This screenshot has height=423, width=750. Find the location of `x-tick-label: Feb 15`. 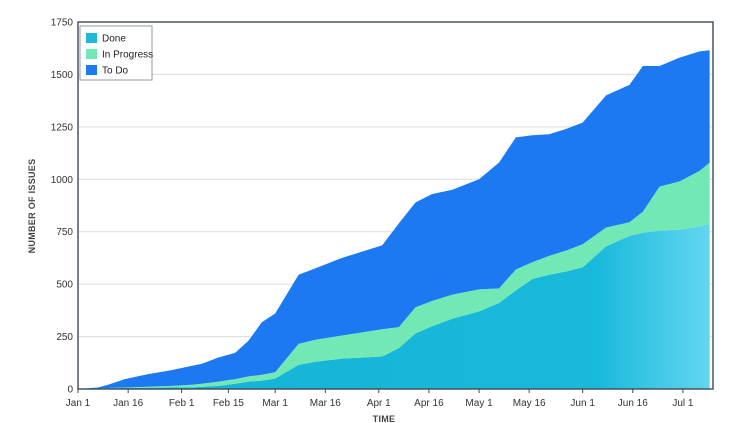

x-tick-label: Feb 15 is located at coordinates (229, 403).